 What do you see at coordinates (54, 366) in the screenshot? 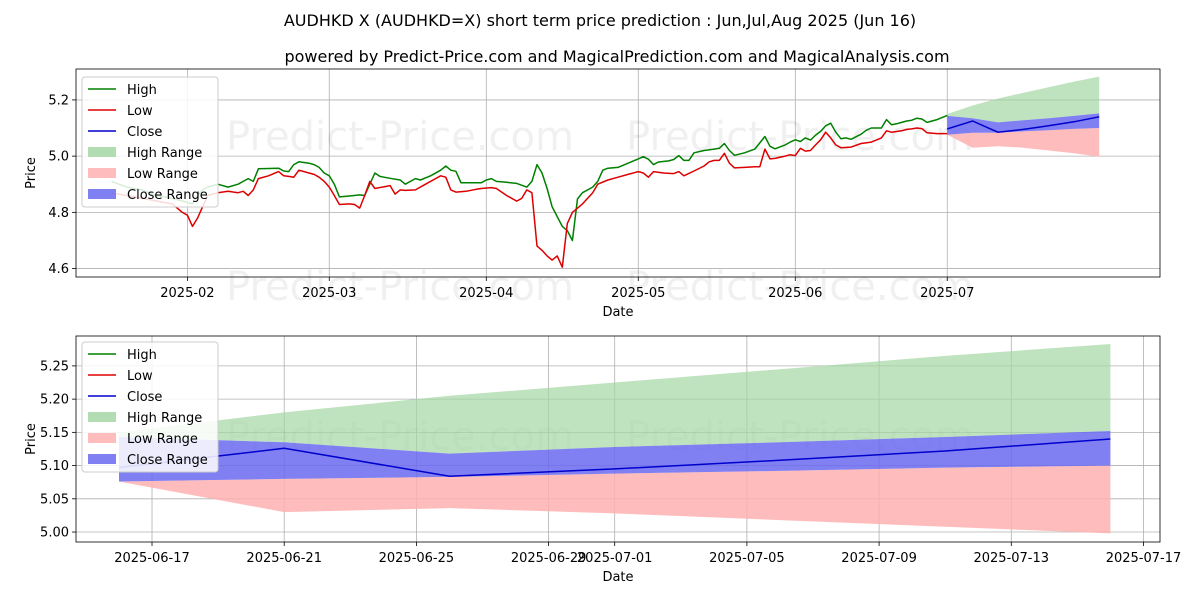
I see `y-tick-label: 5.25` at bounding box center [54, 366].